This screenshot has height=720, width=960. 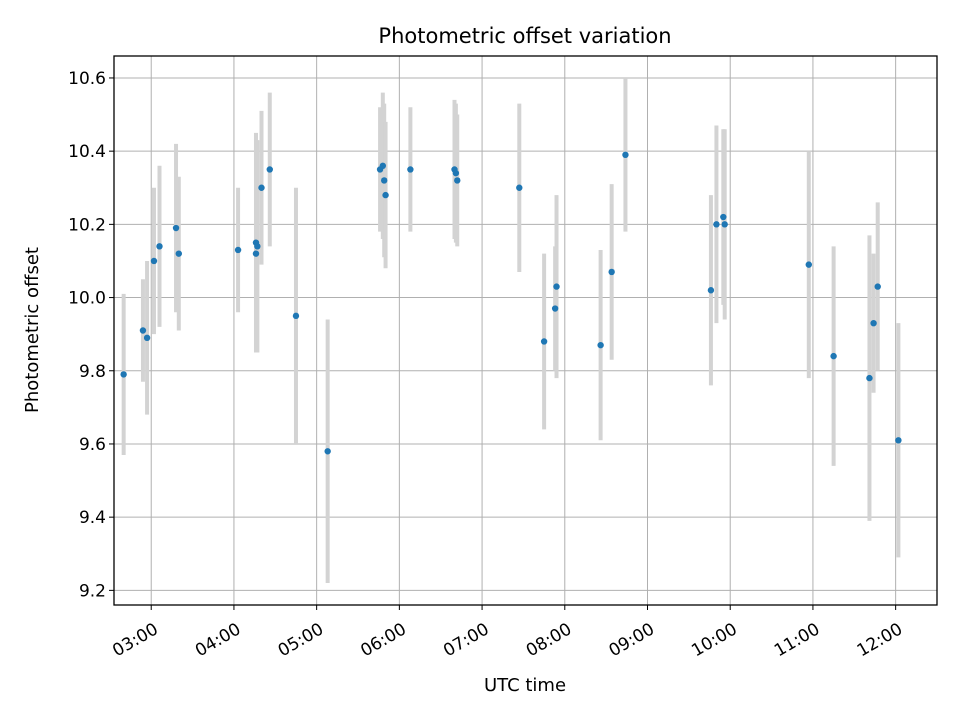 What do you see at coordinates (87, 299) in the screenshot?
I see `y-tick-label: 10.0` at bounding box center [87, 299].